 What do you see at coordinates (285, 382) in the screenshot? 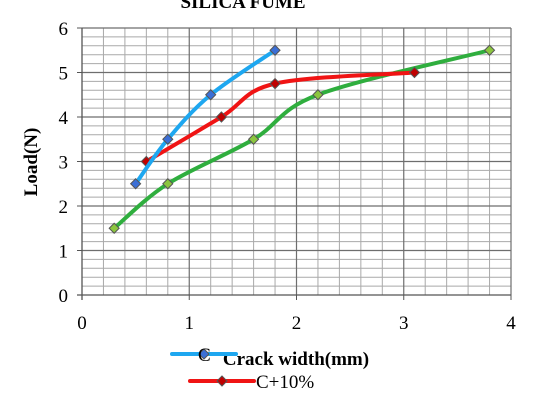
I see `legend-label: C+10%` at bounding box center [285, 382].